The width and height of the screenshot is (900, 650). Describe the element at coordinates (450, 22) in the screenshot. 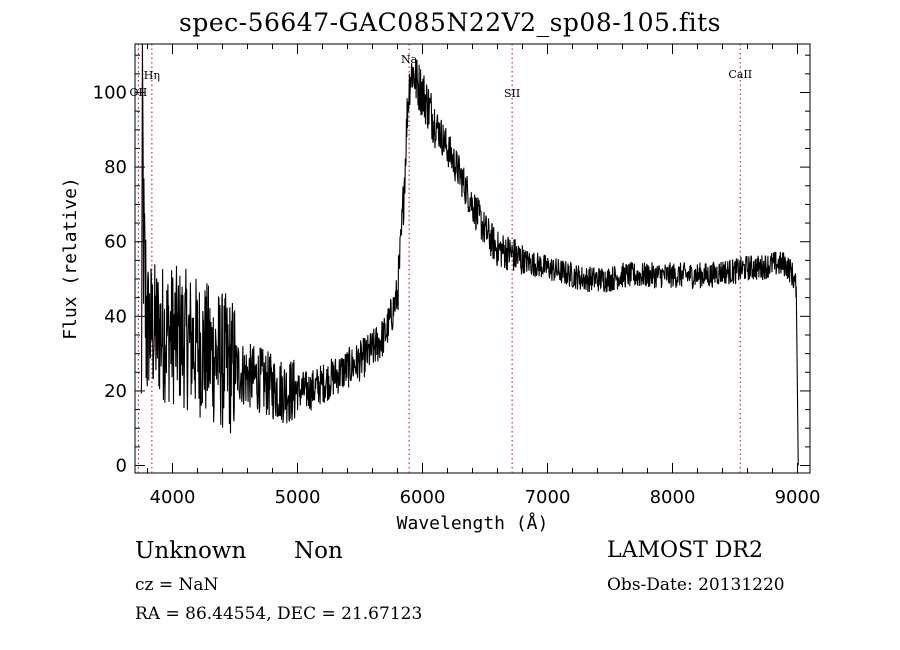

I see `chart-title: spec-56647-GAC085N22V2_sp08-105.fits` at that location.